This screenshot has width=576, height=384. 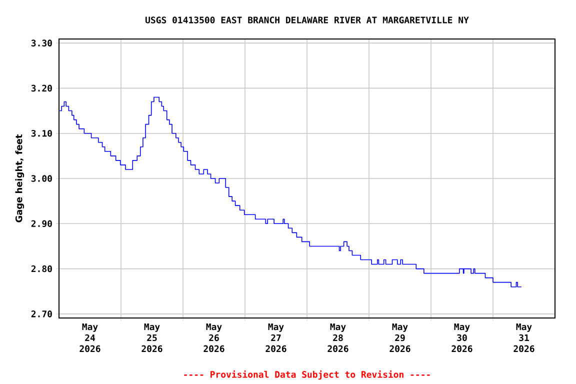 I want to click on y-tick-label: 3.10, so click(x=41, y=133).